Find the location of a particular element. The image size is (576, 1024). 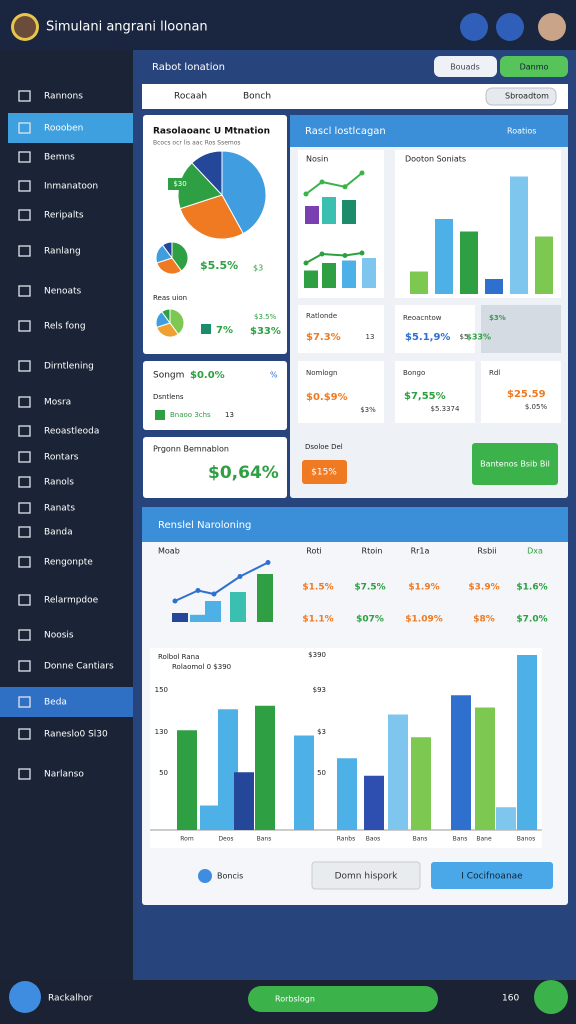

panel-header is located at coordinates (355, 524).